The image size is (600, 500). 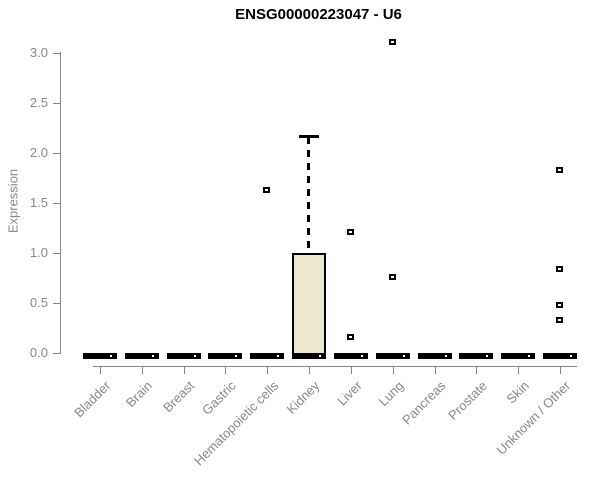 What do you see at coordinates (309, 195) in the screenshot?
I see `whisker-line` at bounding box center [309, 195].